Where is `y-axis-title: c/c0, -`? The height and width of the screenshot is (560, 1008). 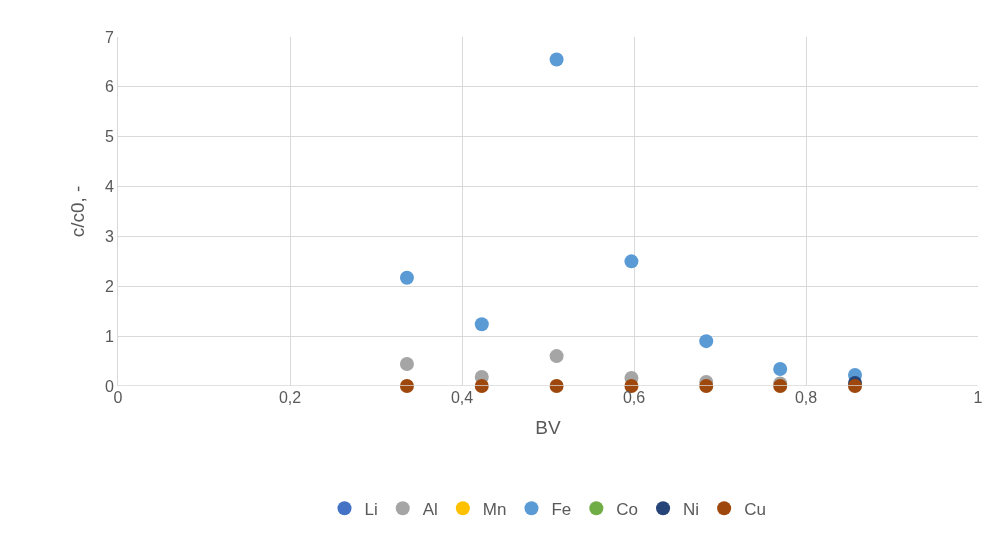 y-axis-title: c/c0, - is located at coordinates (77, 211).